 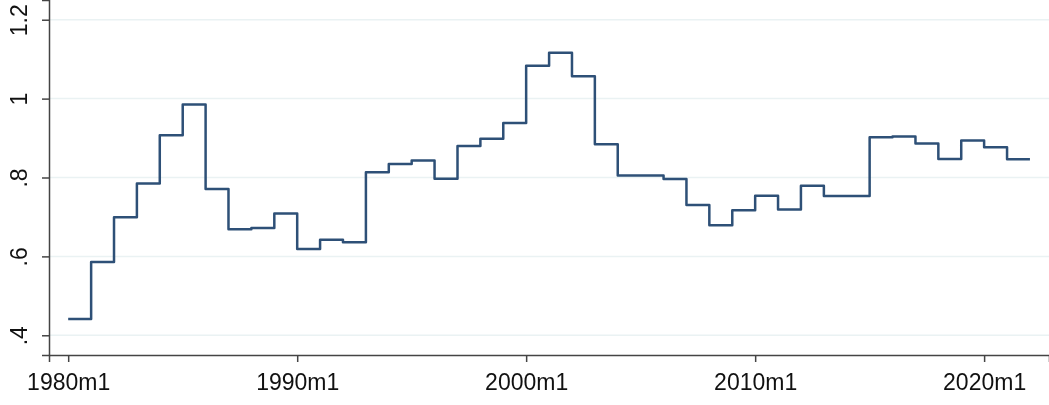 What do you see at coordinates (19, 257) in the screenshot?
I see `y-tick-label: .6` at bounding box center [19, 257].